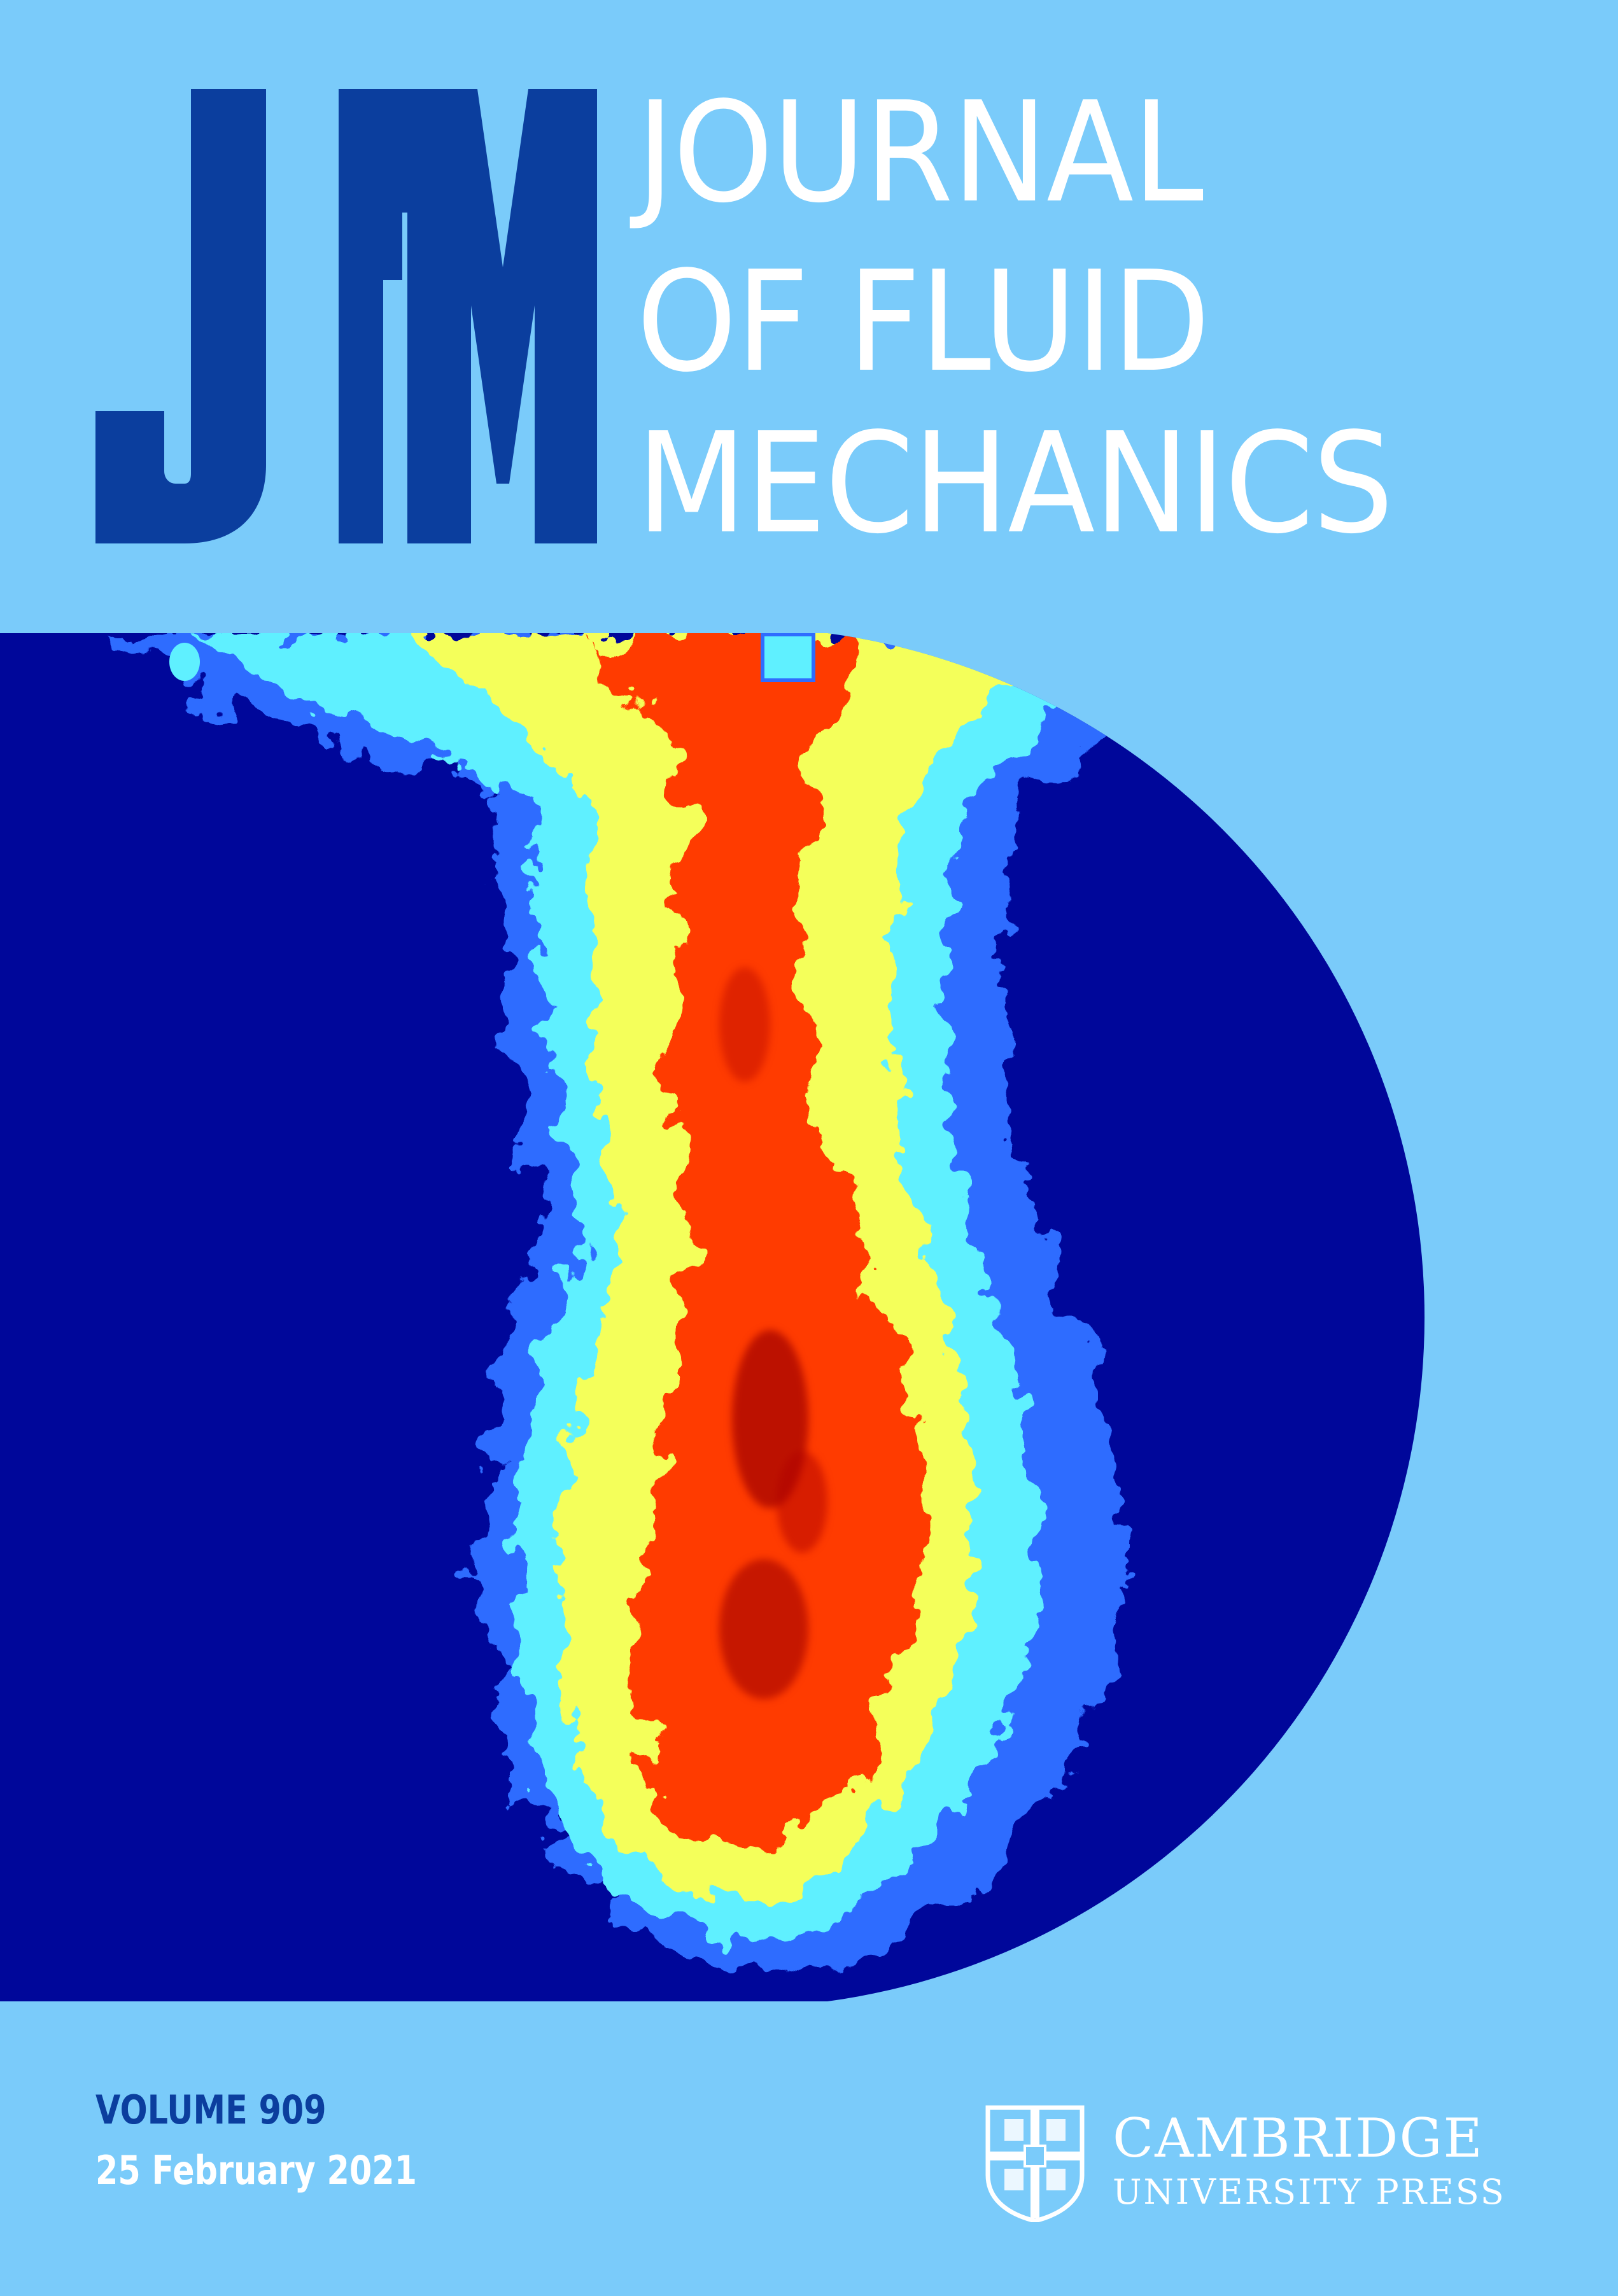 The image size is (1618, 2296). Describe the element at coordinates (1298, 2138) in the screenshot. I see `publisher-name: CAMBRIDGE` at that location.